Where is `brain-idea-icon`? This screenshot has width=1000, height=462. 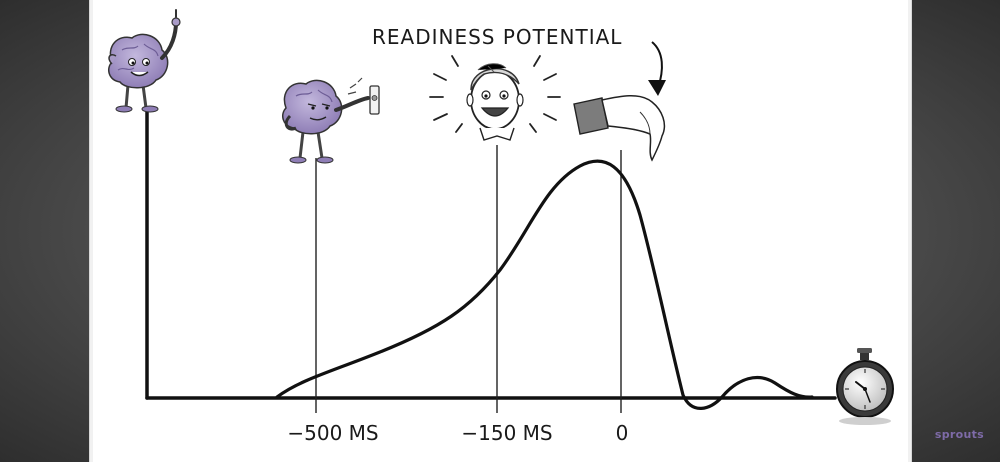 brain-idea-icon is located at coordinates (144, 61).